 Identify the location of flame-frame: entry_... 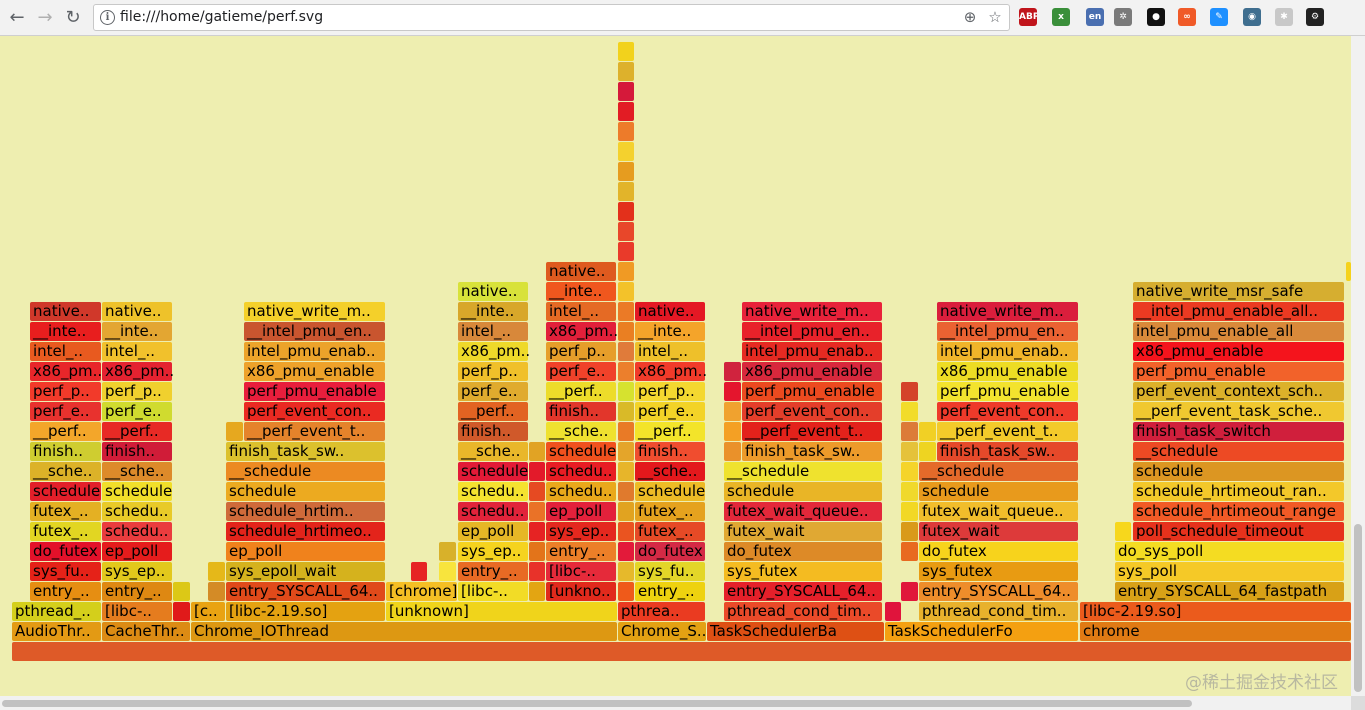
(670, 591).